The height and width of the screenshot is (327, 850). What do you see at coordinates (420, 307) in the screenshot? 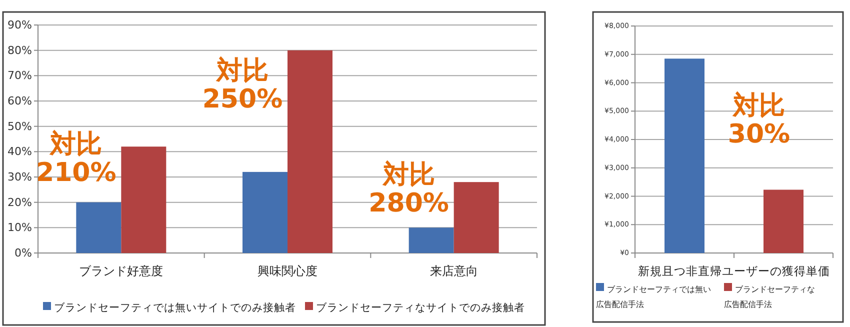
I see `legend-label: ブランドセーフティなサイトでのみ接触者` at bounding box center [420, 307].